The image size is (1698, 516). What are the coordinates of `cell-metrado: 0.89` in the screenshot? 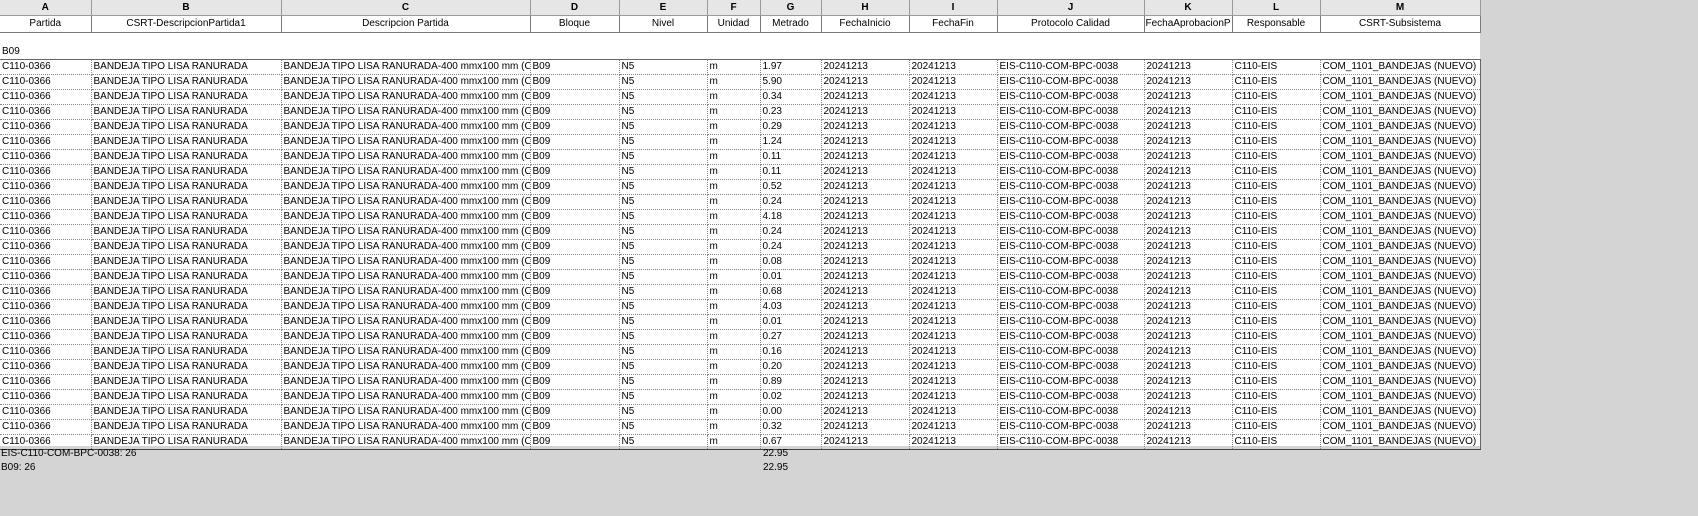 It's located at (791, 382).